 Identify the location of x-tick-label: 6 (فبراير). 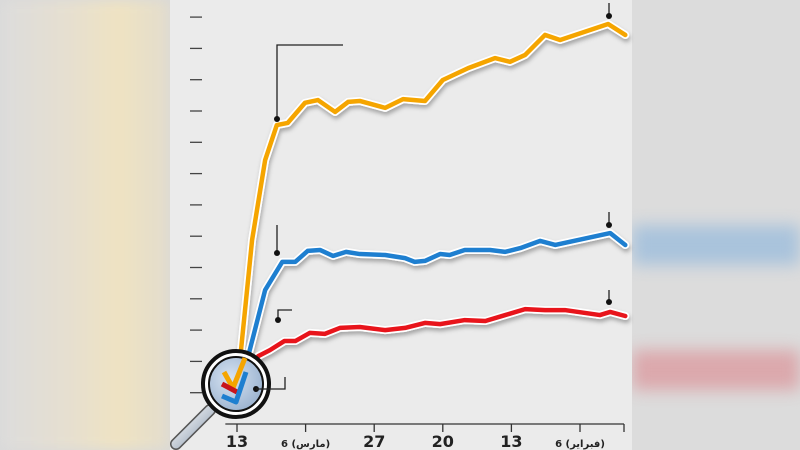
(580, 444).